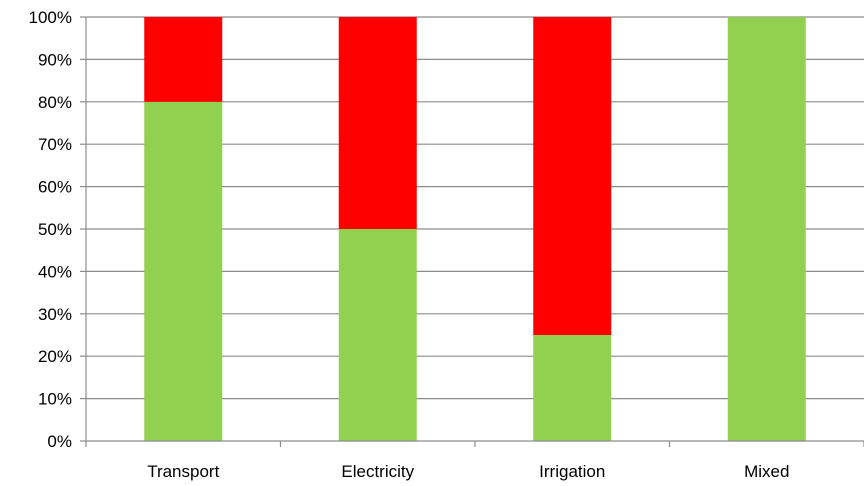 This screenshot has height=486, width=864. Describe the element at coordinates (50, 17) in the screenshot. I see `y-tick-label: 100%` at that location.